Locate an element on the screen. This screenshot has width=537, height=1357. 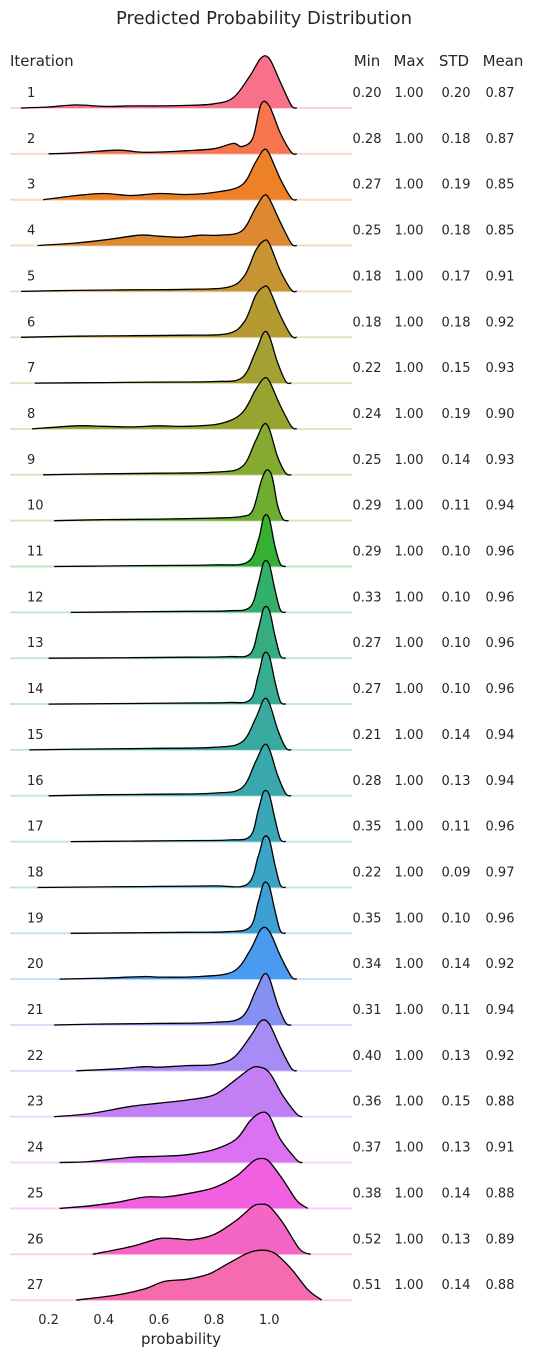
iteration-label: 6 is located at coordinates (31, 322).